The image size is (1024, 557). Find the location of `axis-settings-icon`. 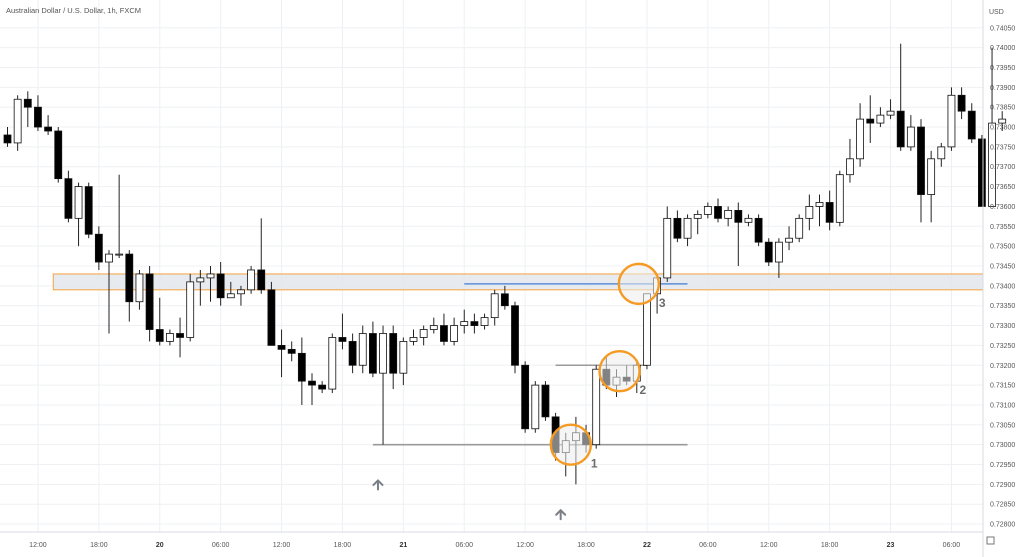

axis-settings-icon is located at coordinates (990, 540).